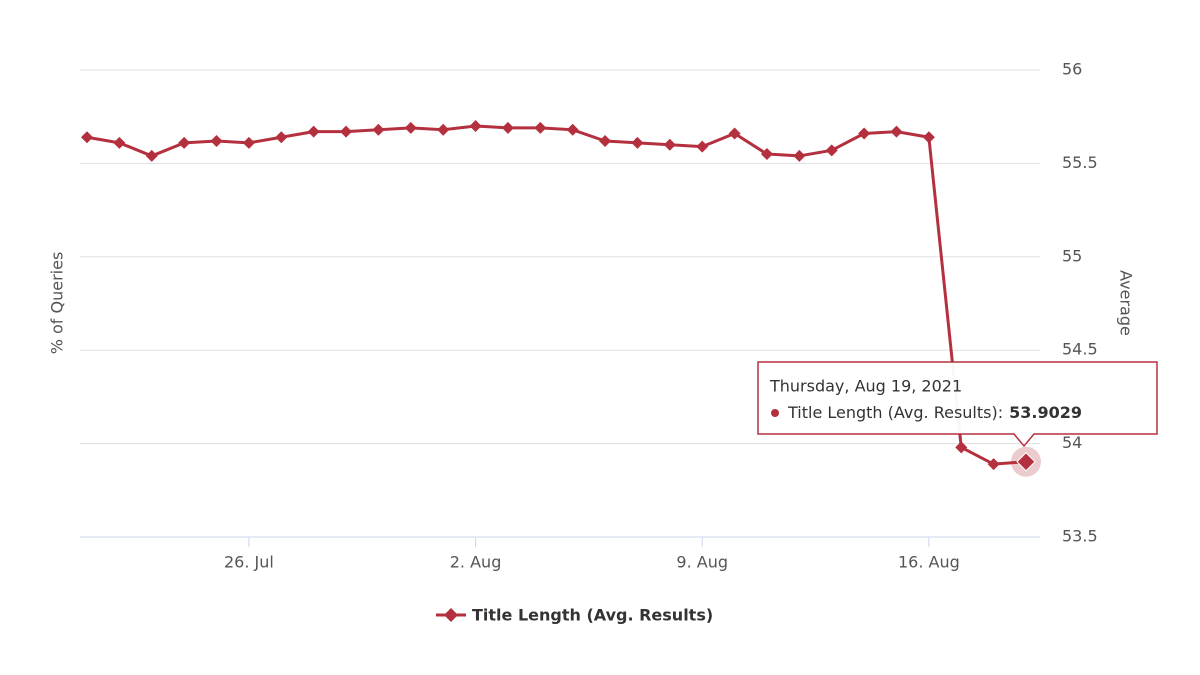  I want to click on x-tick-label: 26. Jul, so click(249, 562).